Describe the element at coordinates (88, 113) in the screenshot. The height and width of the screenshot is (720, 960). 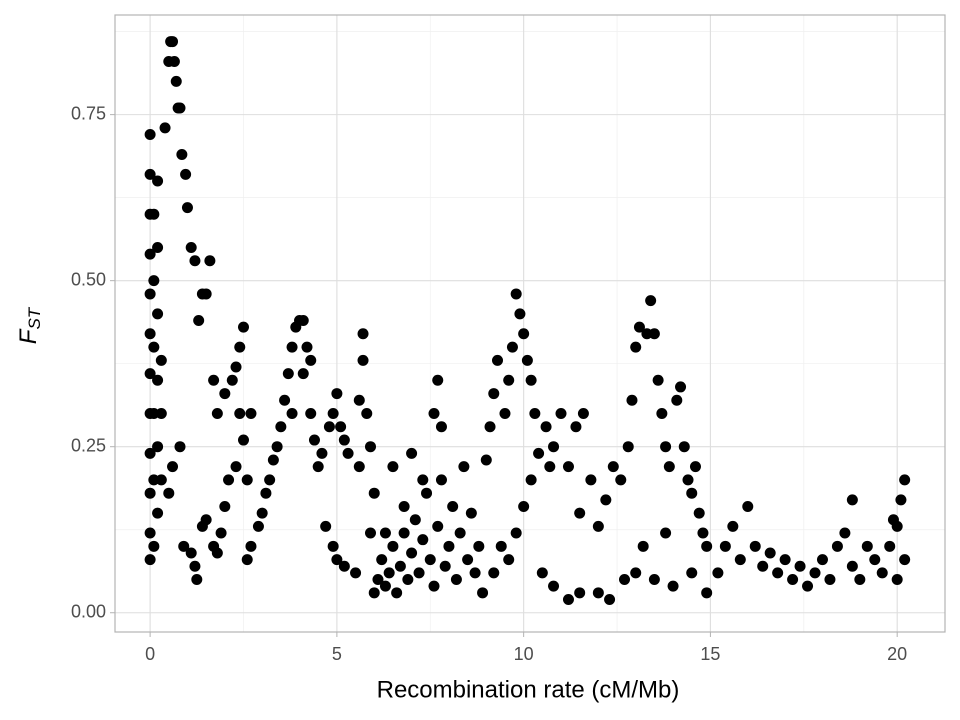
I see `y-tick-label: 0.75` at that location.